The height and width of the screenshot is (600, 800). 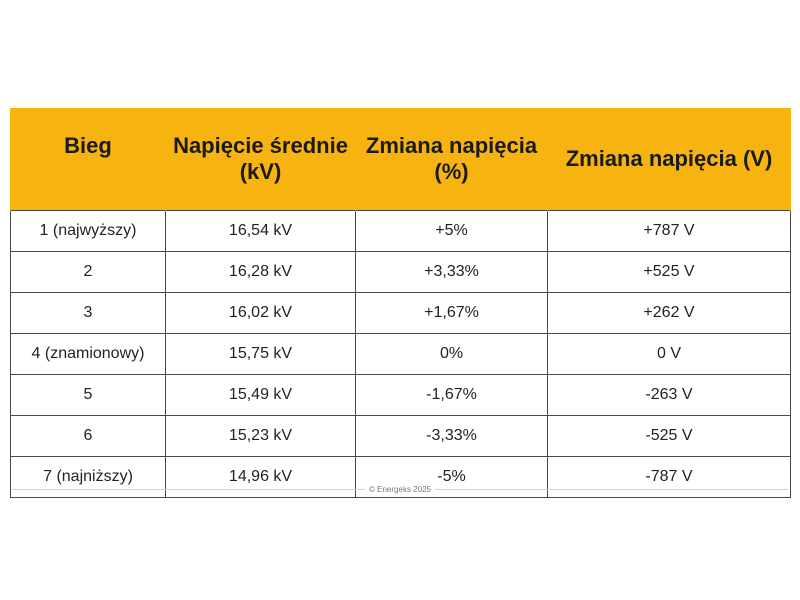 I want to click on table-row: 5 15,49 kV -1,67% -263 V, so click(x=400, y=395).